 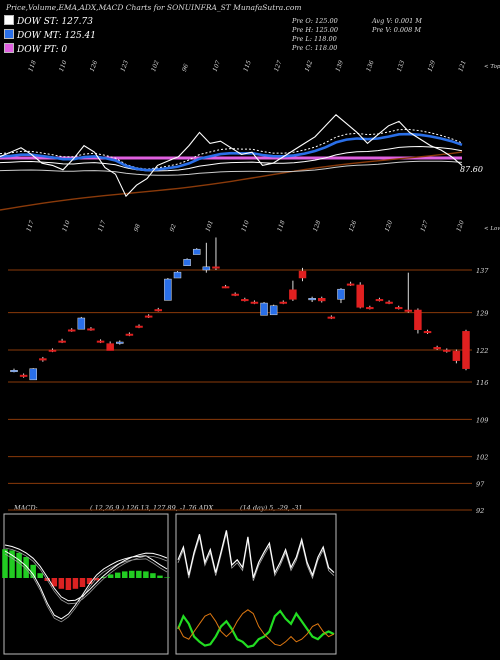 What do you see at coordinates (256, 554) in the screenshot?
I see `adx-series-adx` at bounding box center [256, 554].